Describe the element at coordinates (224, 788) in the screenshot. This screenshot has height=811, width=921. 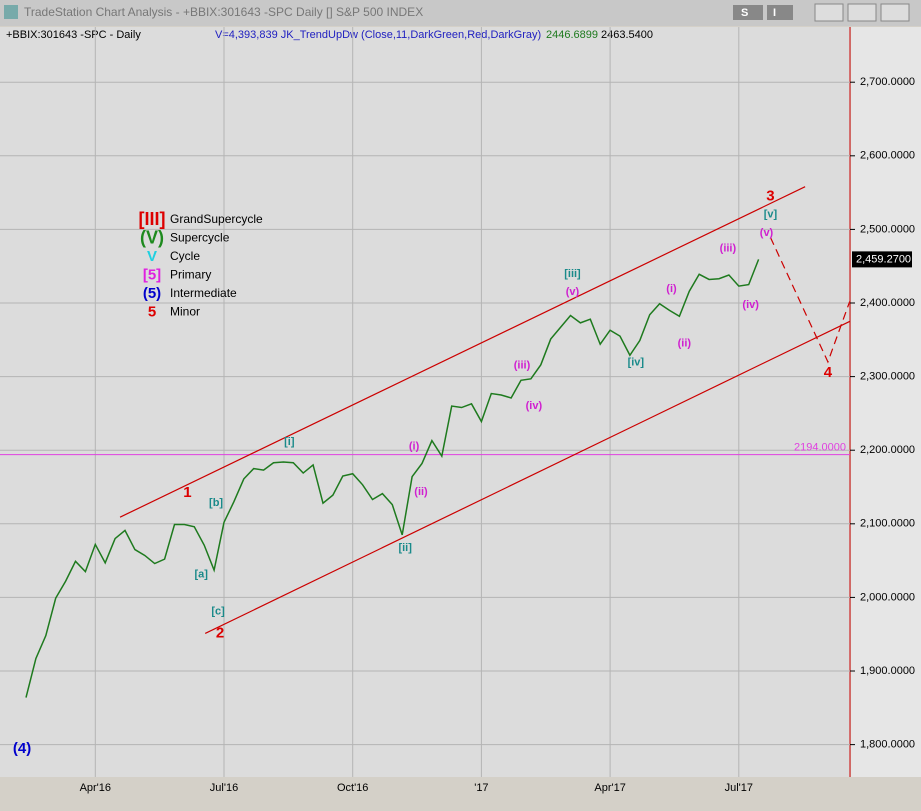
I see `x-tick-label: Jul'16` at that location.